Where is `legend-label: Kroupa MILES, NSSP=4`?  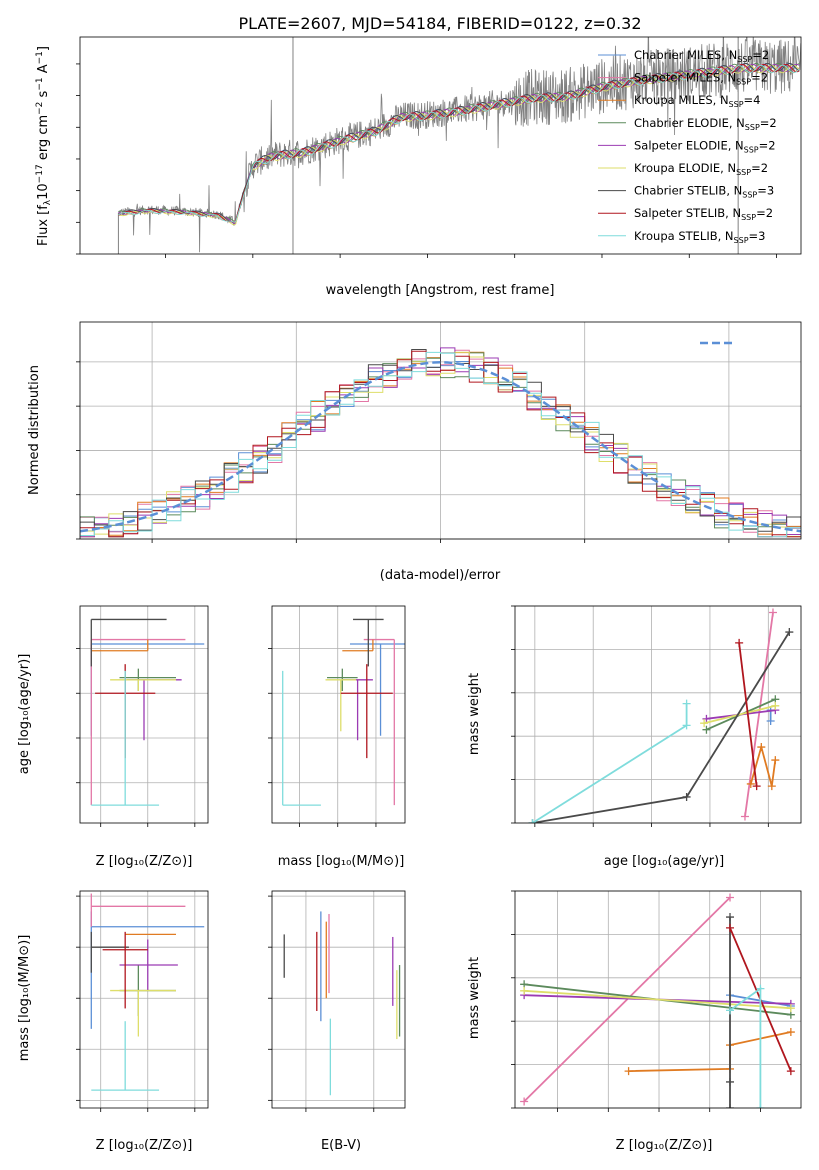 legend-label: Kroupa MILES, NSSP=4 is located at coordinates (697, 101).